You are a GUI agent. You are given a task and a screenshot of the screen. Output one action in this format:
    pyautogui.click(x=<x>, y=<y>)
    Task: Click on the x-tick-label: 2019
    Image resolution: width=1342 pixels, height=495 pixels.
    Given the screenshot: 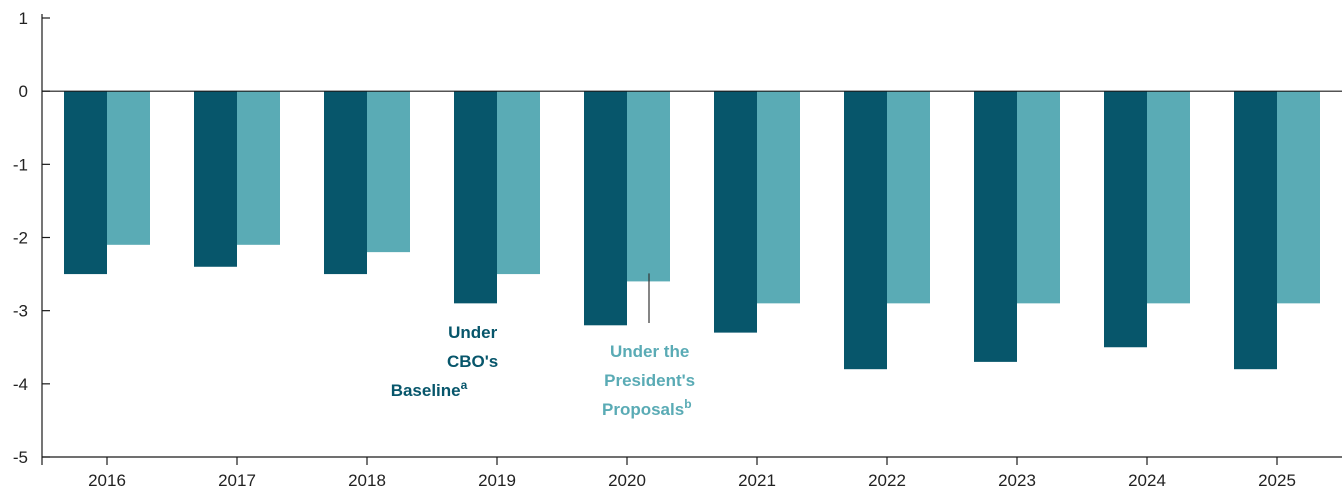 What is the action you would take?
    pyautogui.click(x=497, y=480)
    